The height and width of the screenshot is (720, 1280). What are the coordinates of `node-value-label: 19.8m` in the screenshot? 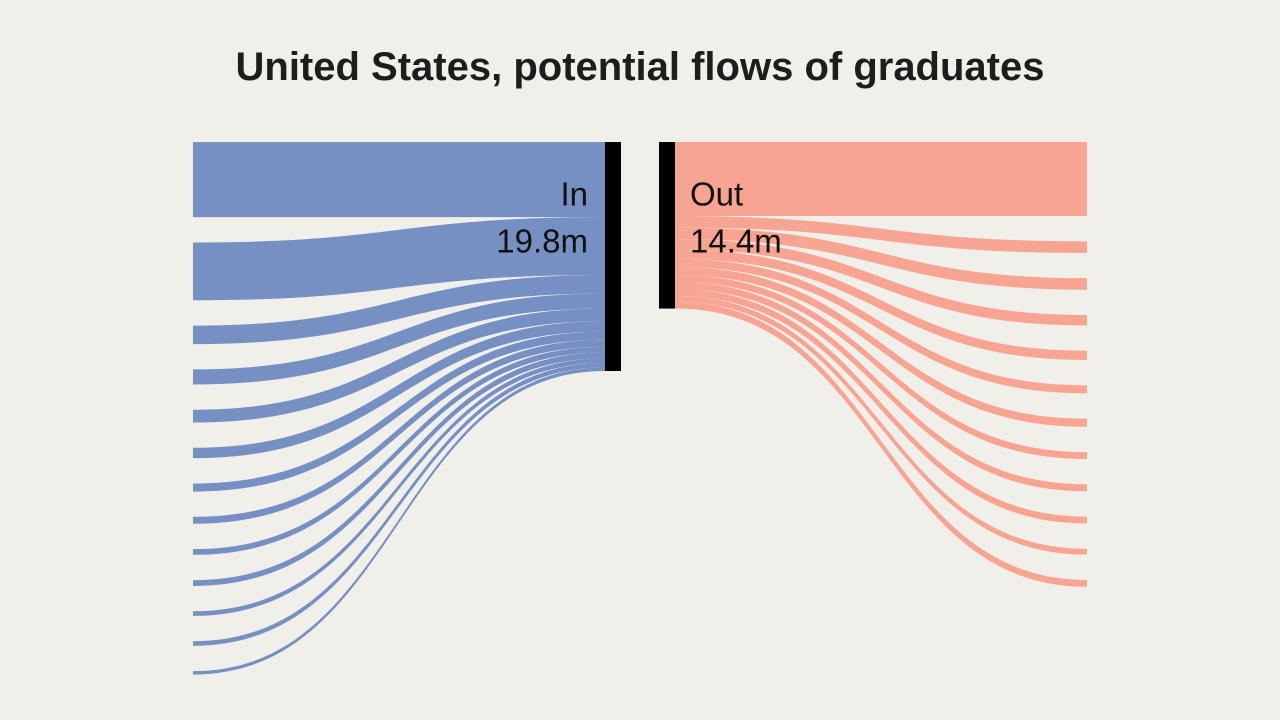 It's located at (542, 241).